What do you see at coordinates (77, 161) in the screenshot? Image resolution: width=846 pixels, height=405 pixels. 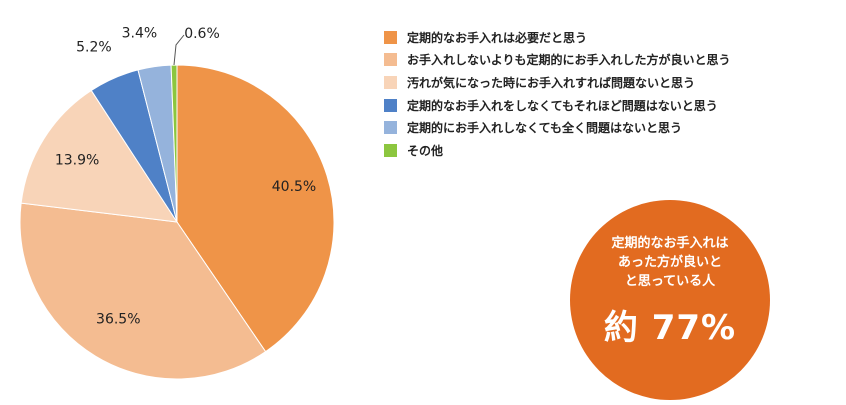 I see `slice-value-label: 13.9%` at bounding box center [77, 161].